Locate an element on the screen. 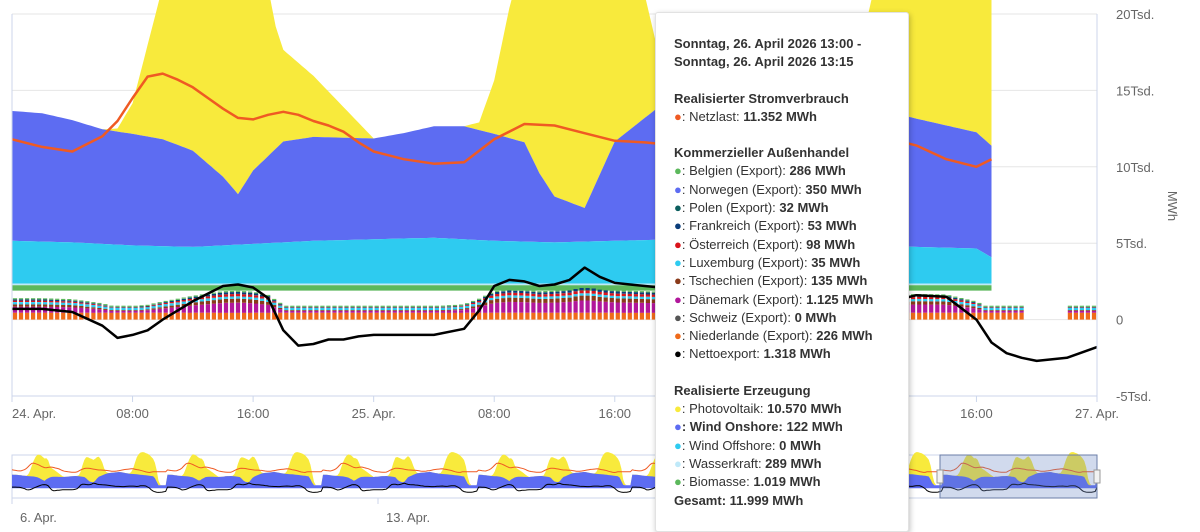 This screenshot has width=1200, height=532. tooltip-row: ●: Wind Offshore: 0 MWh is located at coordinates (786, 446).